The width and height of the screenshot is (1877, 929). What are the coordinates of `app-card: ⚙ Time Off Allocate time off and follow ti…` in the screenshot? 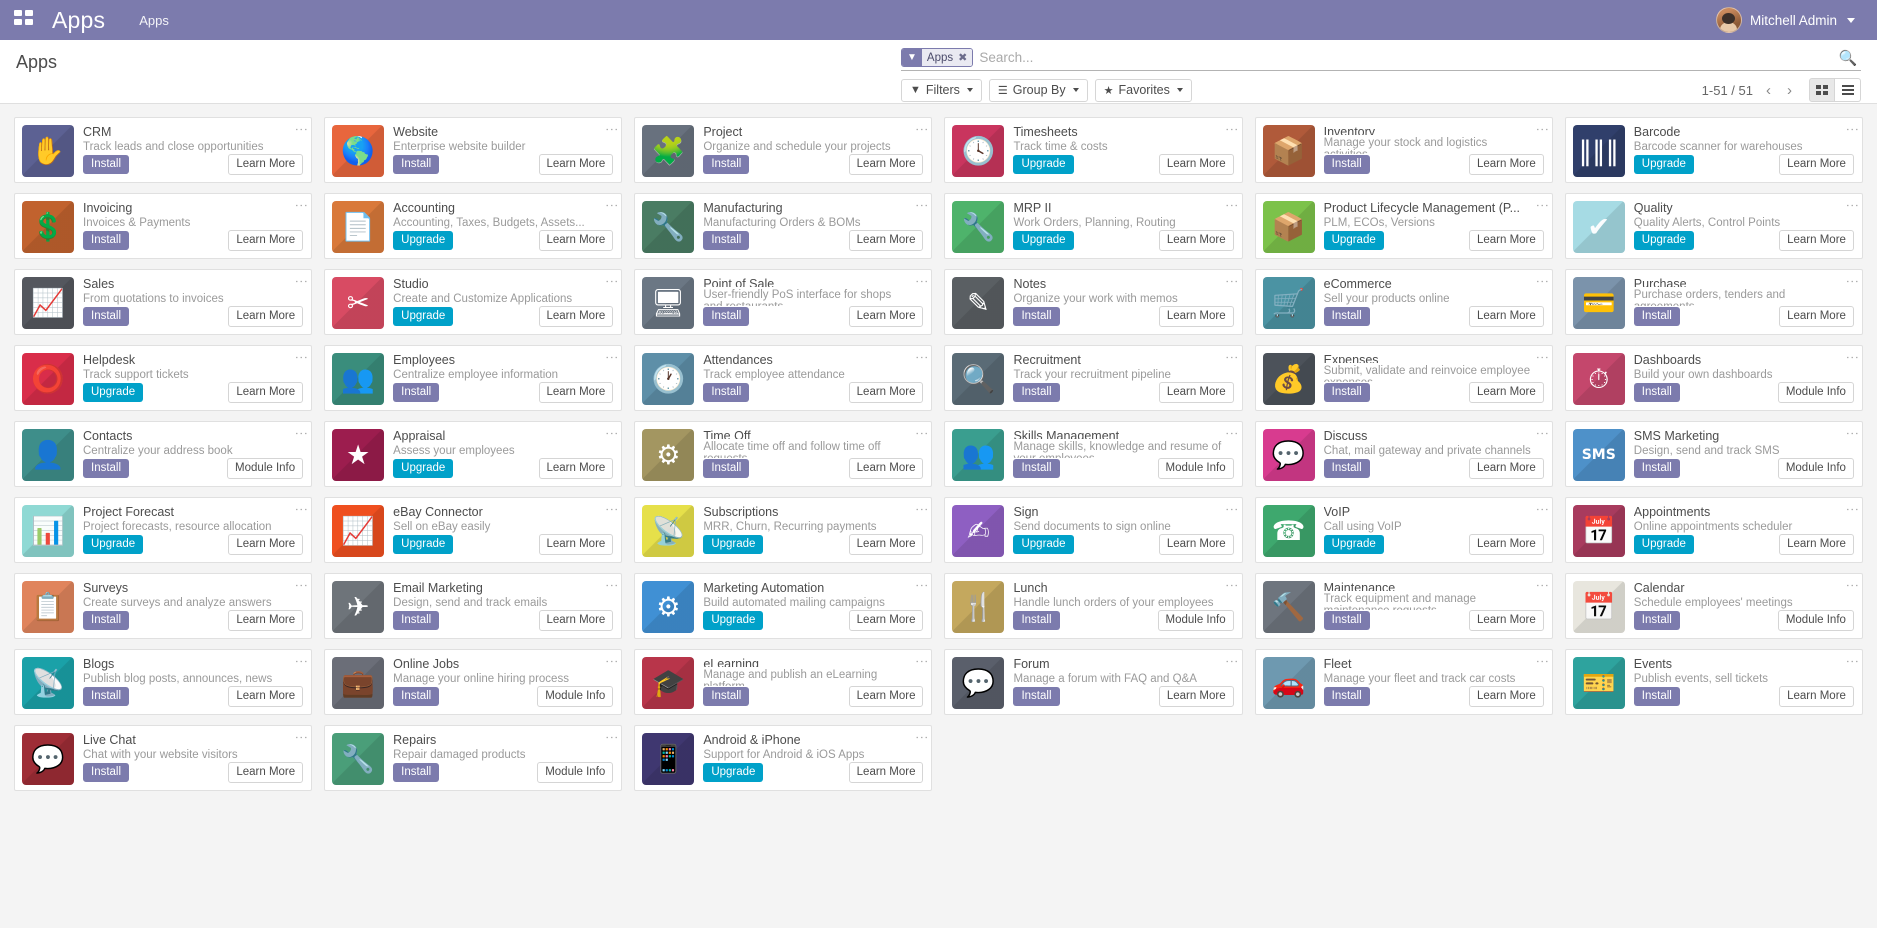 It's located at (783, 454).